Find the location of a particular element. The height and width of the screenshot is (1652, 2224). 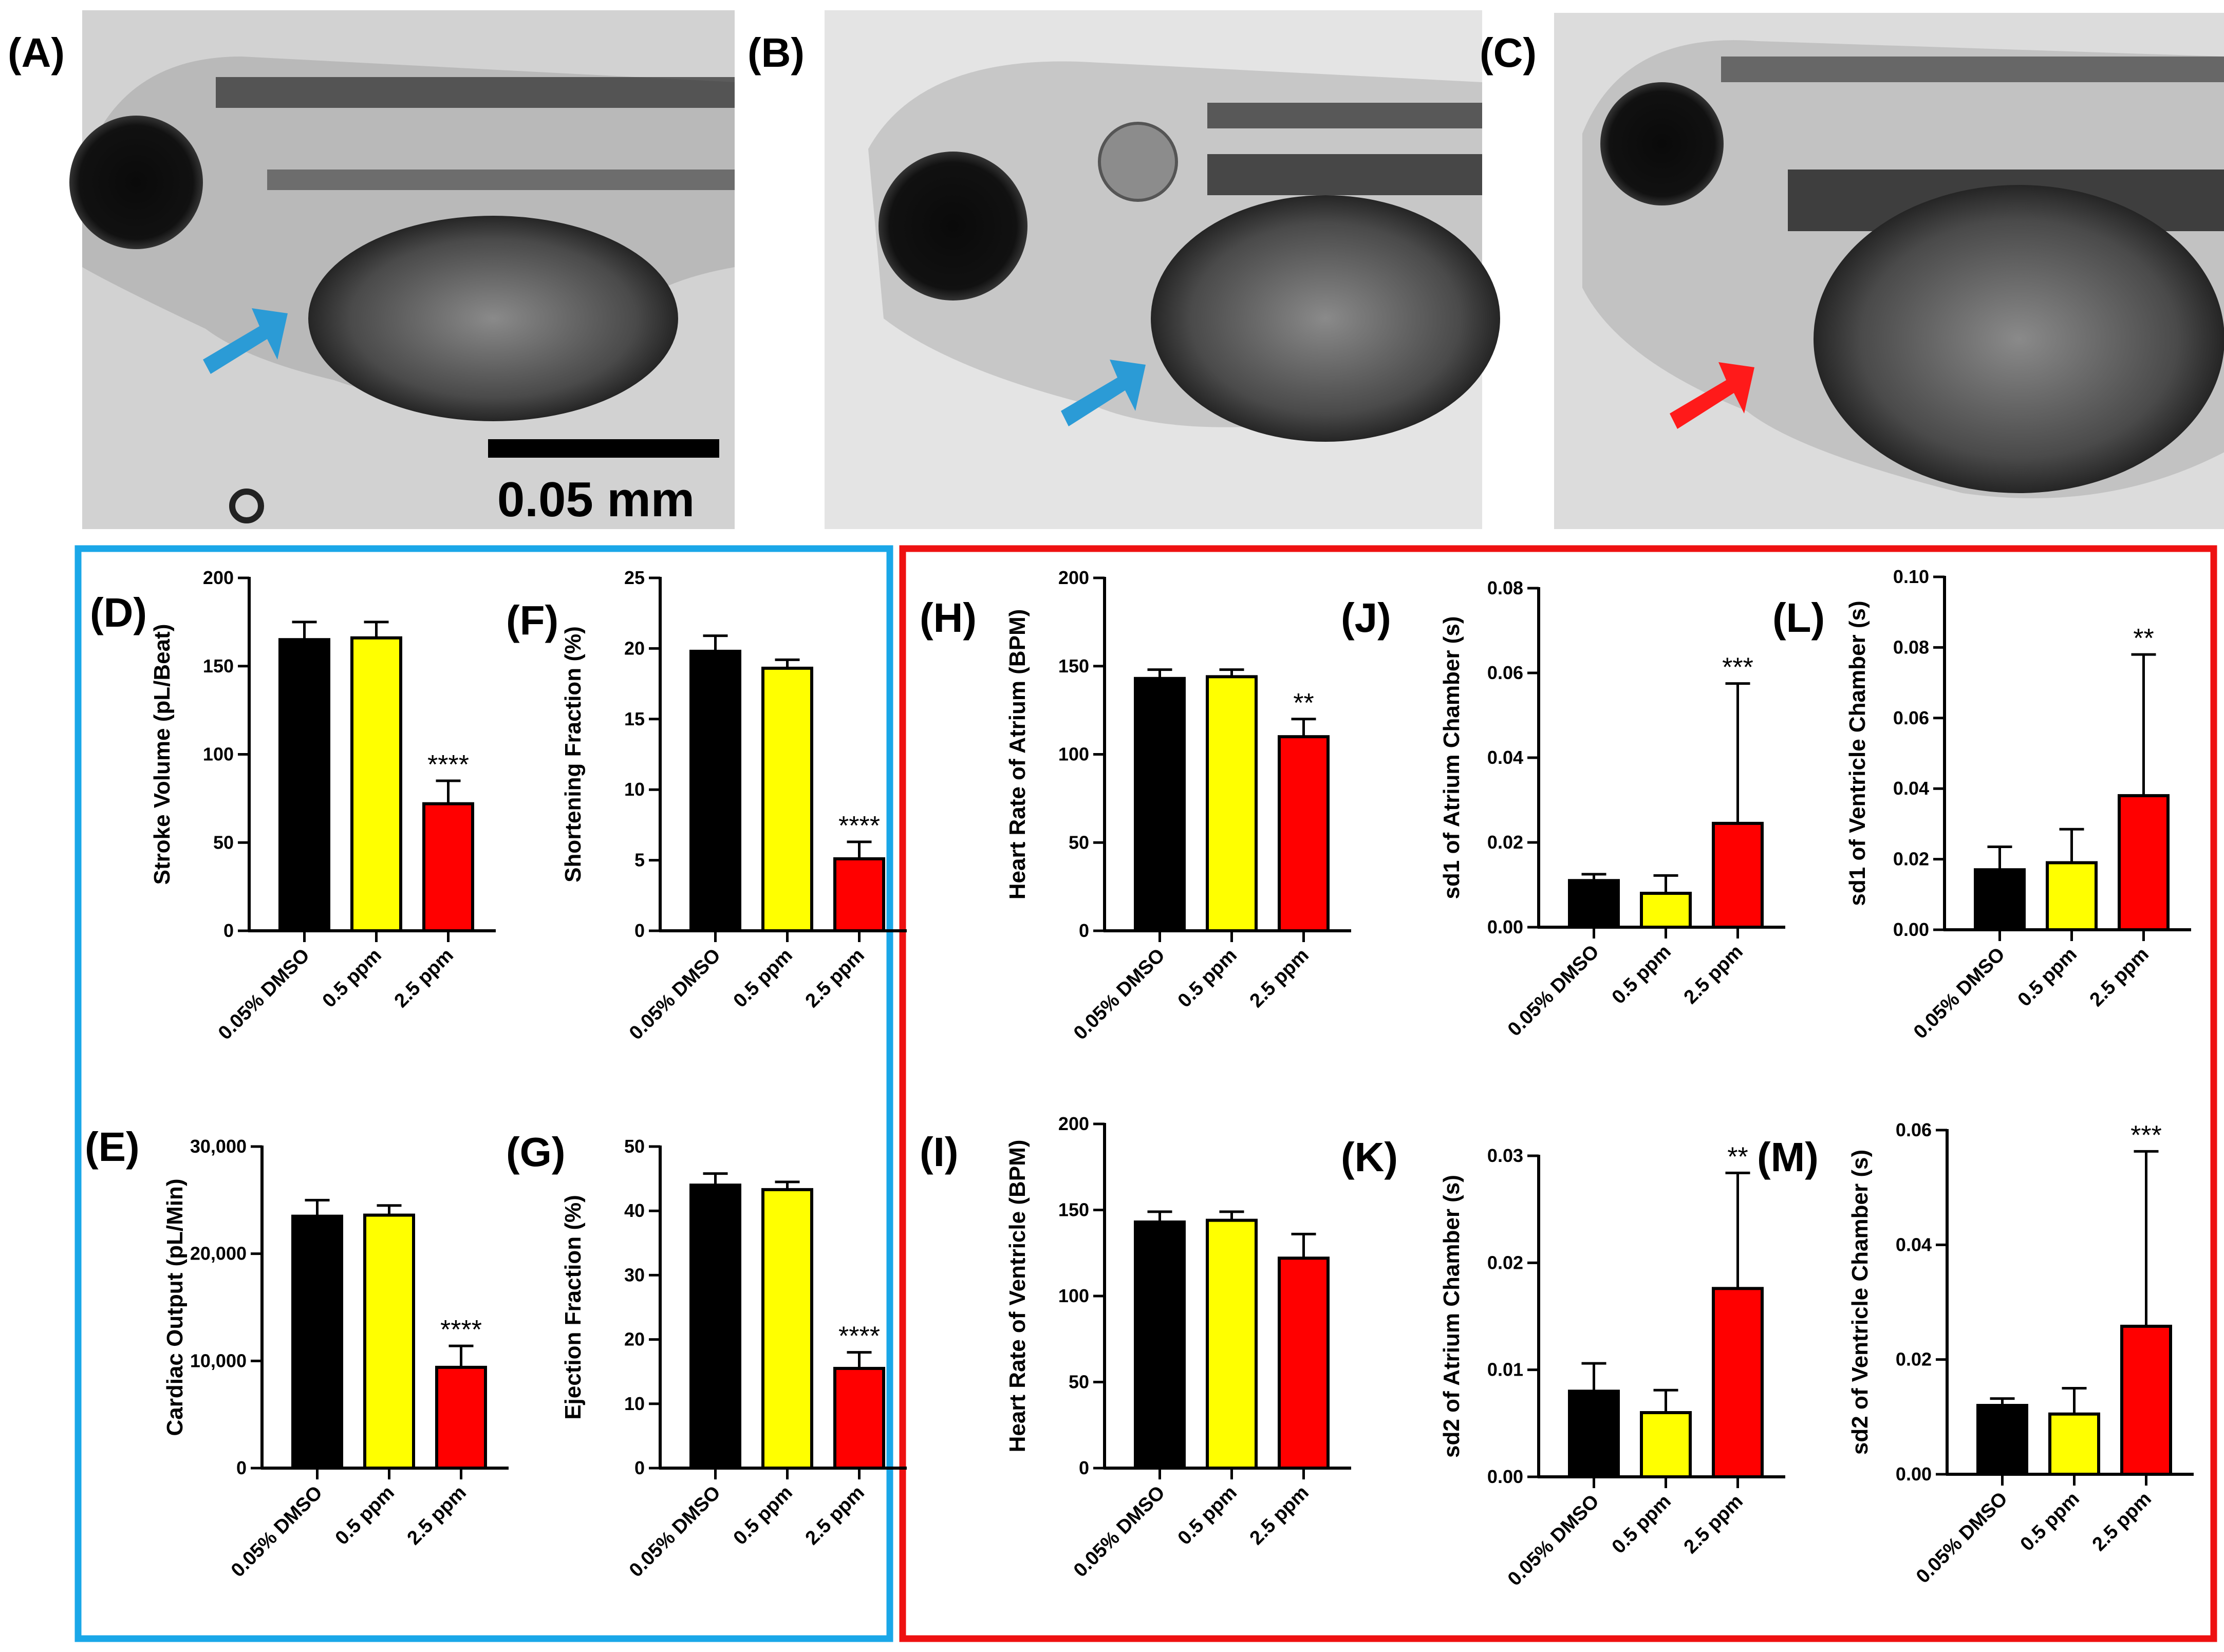

panel-label: (M) is located at coordinates (1788, 1157).